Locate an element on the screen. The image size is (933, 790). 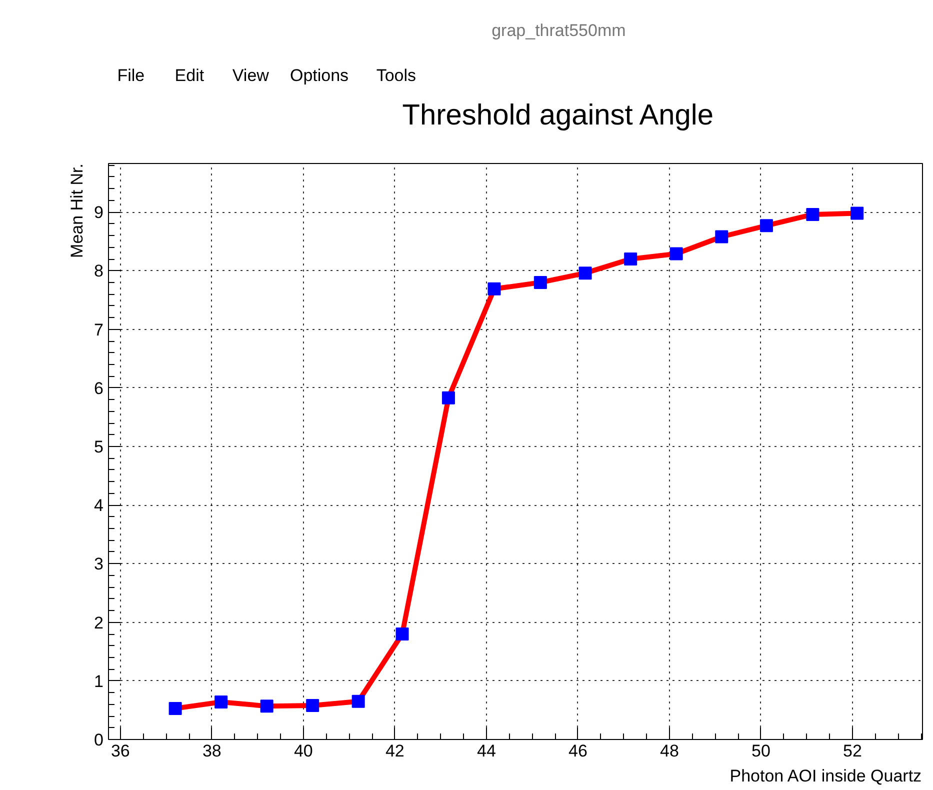
x-tick-label: 46 is located at coordinates (578, 751).